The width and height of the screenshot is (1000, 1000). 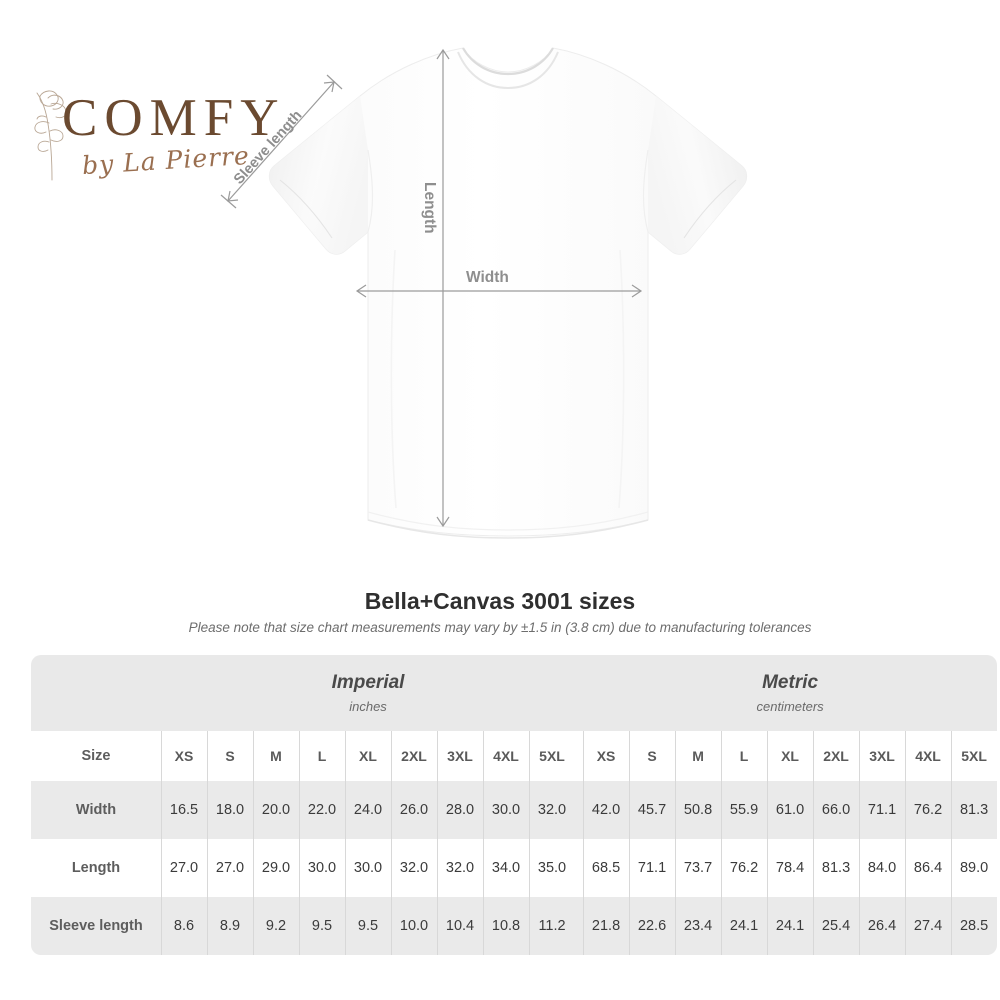 I want to click on cell-width-imperial-xs: 16.5, so click(x=184, y=810).